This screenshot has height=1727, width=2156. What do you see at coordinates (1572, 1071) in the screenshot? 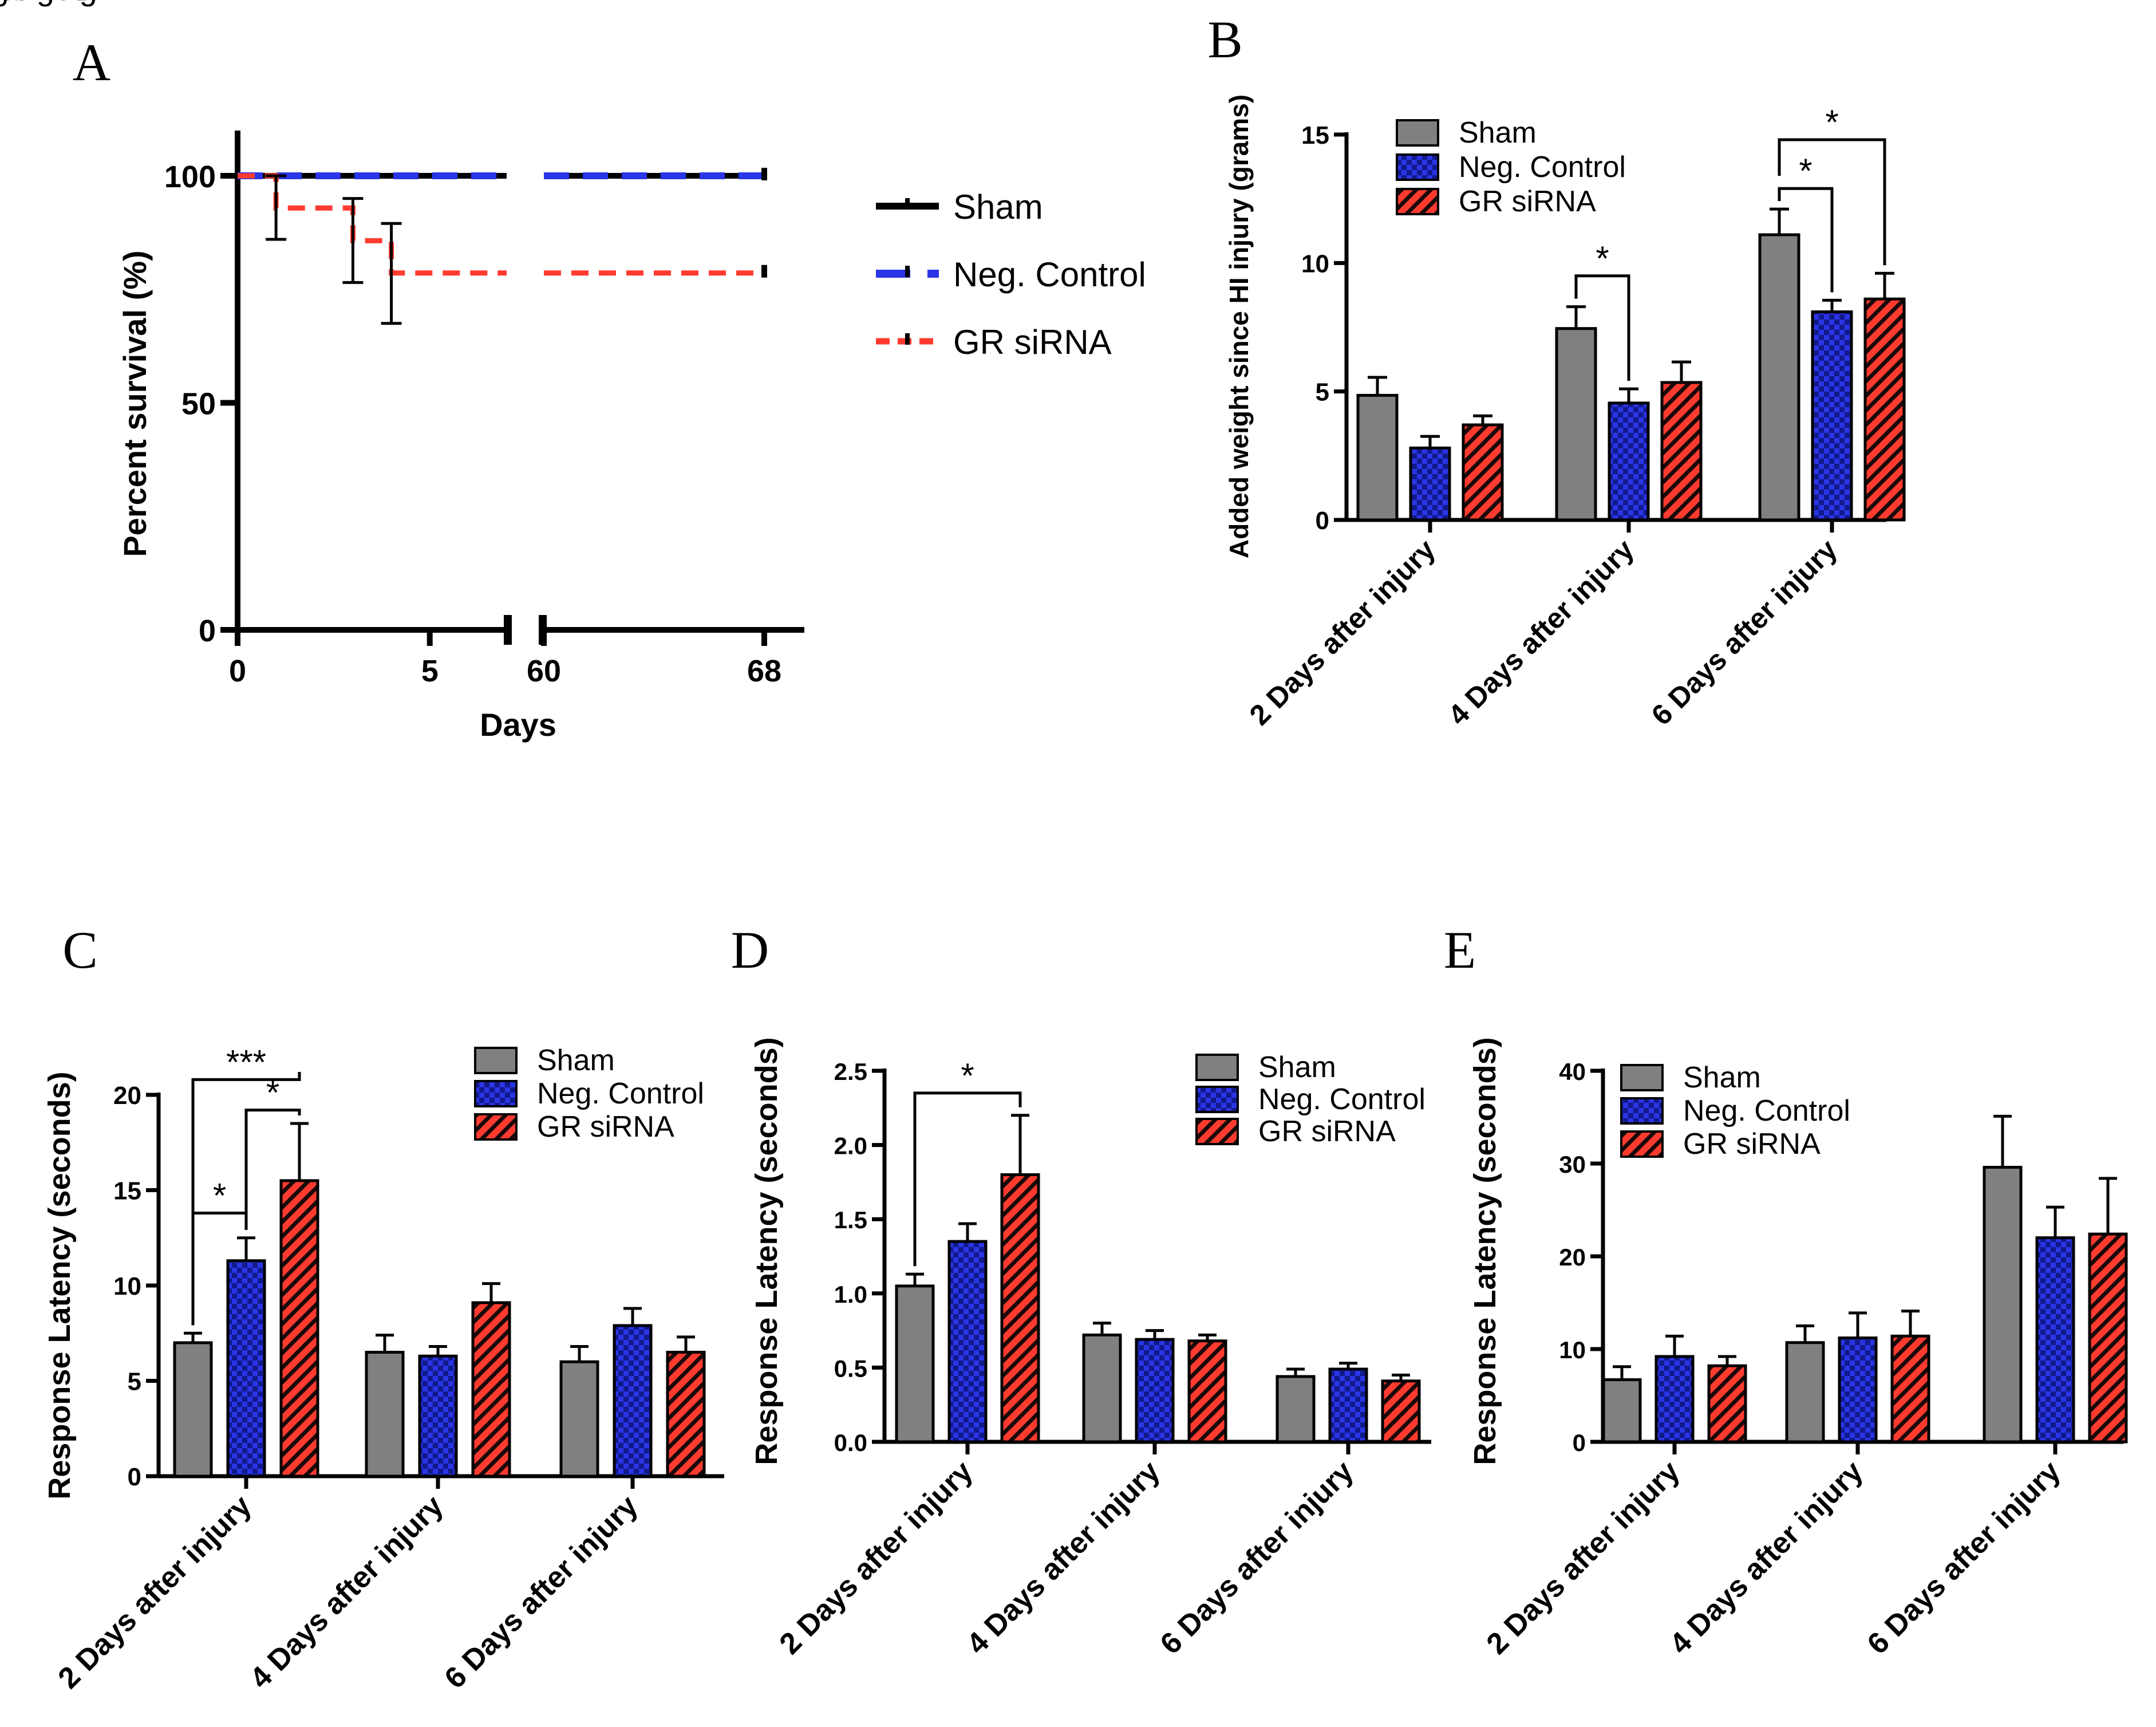
I see `y-tick-label: 40` at bounding box center [1572, 1071].